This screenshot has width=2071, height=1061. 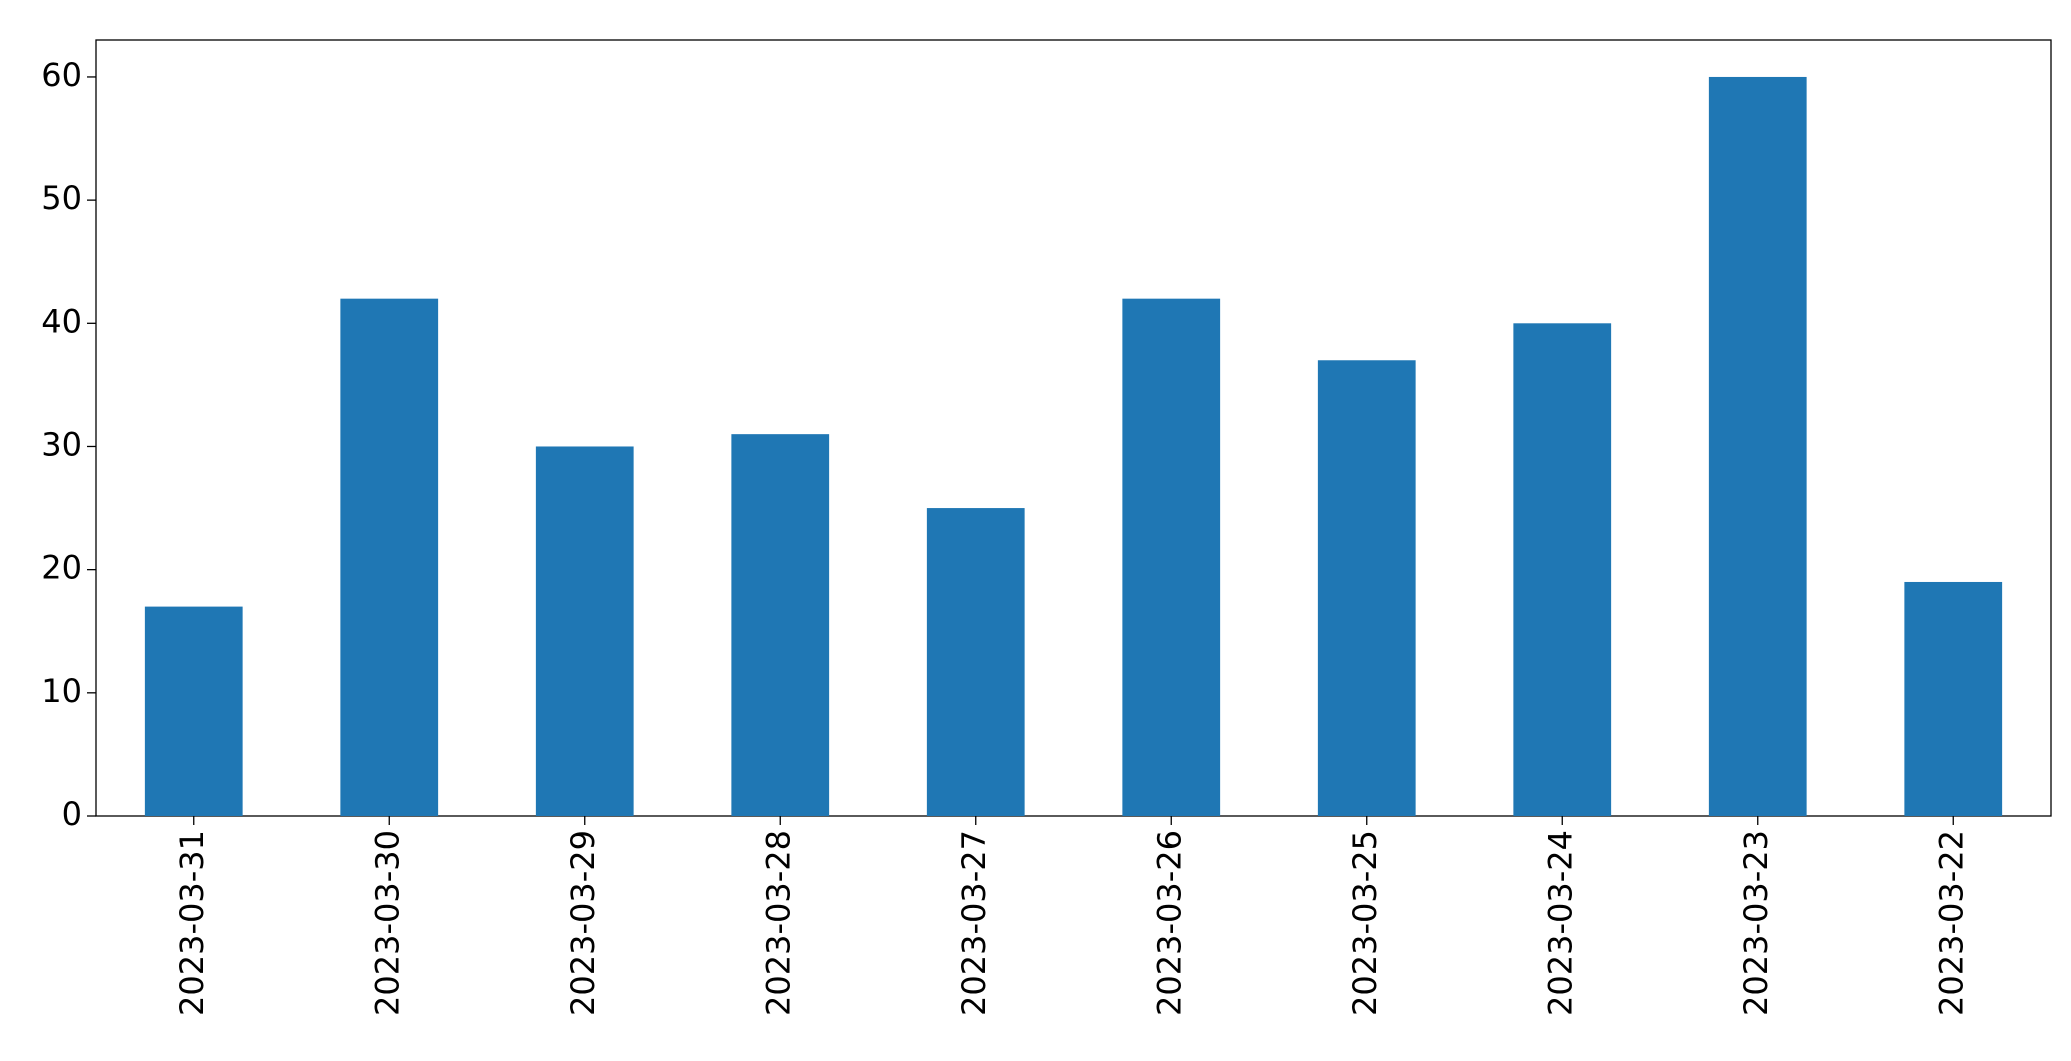 What do you see at coordinates (387, 923) in the screenshot?
I see `x-tick-label: 2023-03-30` at bounding box center [387, 923].